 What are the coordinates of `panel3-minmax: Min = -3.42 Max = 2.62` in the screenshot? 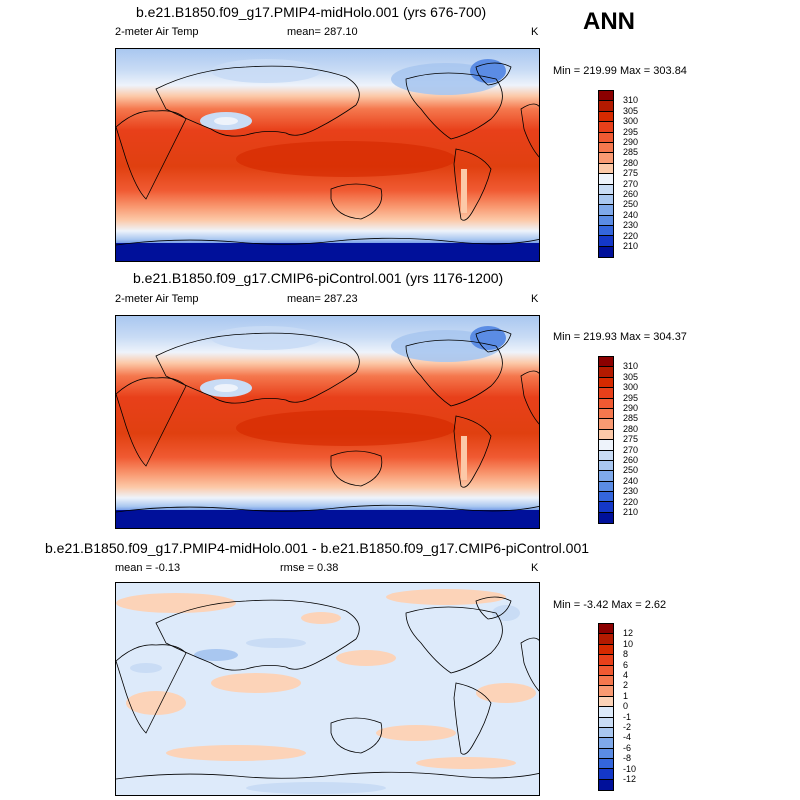 It's located at (610, 605).